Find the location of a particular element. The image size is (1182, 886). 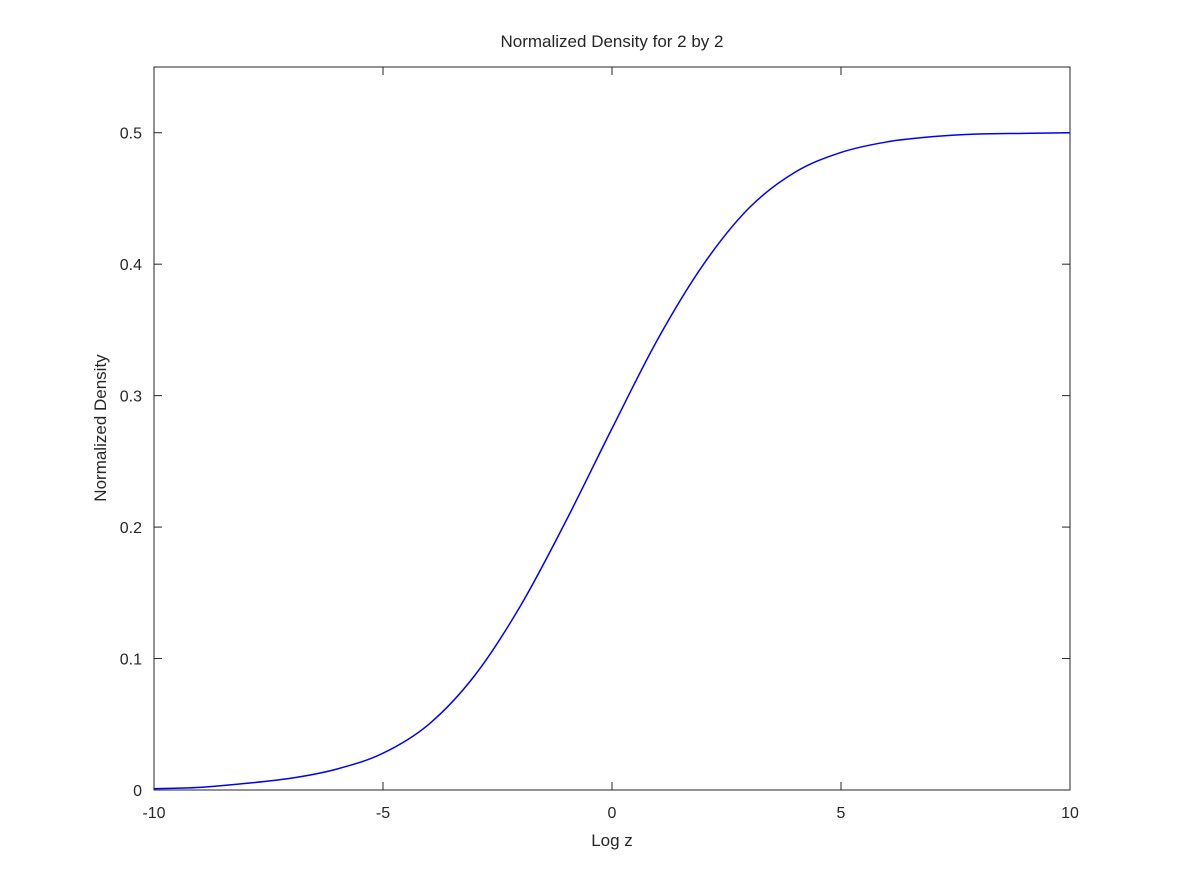

x-tick-label: 10 is located at coordinates (1070, 813).